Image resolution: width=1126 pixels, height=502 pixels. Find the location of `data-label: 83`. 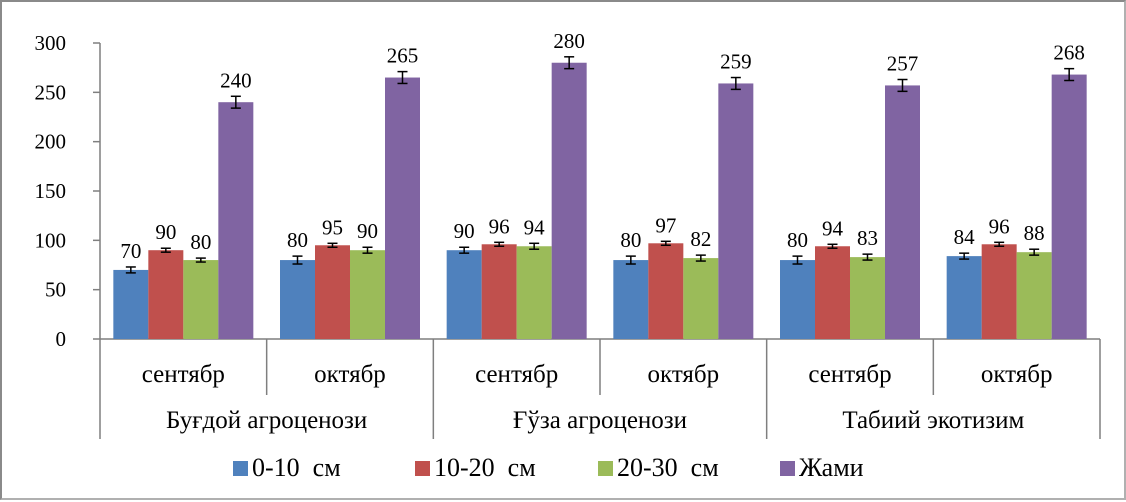

data-label: 83 is located at coordinates (867, 238).